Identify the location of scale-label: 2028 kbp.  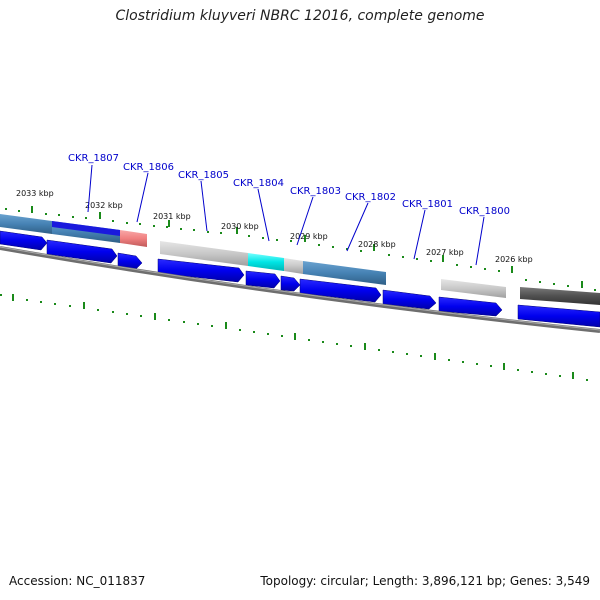
(377, 244).